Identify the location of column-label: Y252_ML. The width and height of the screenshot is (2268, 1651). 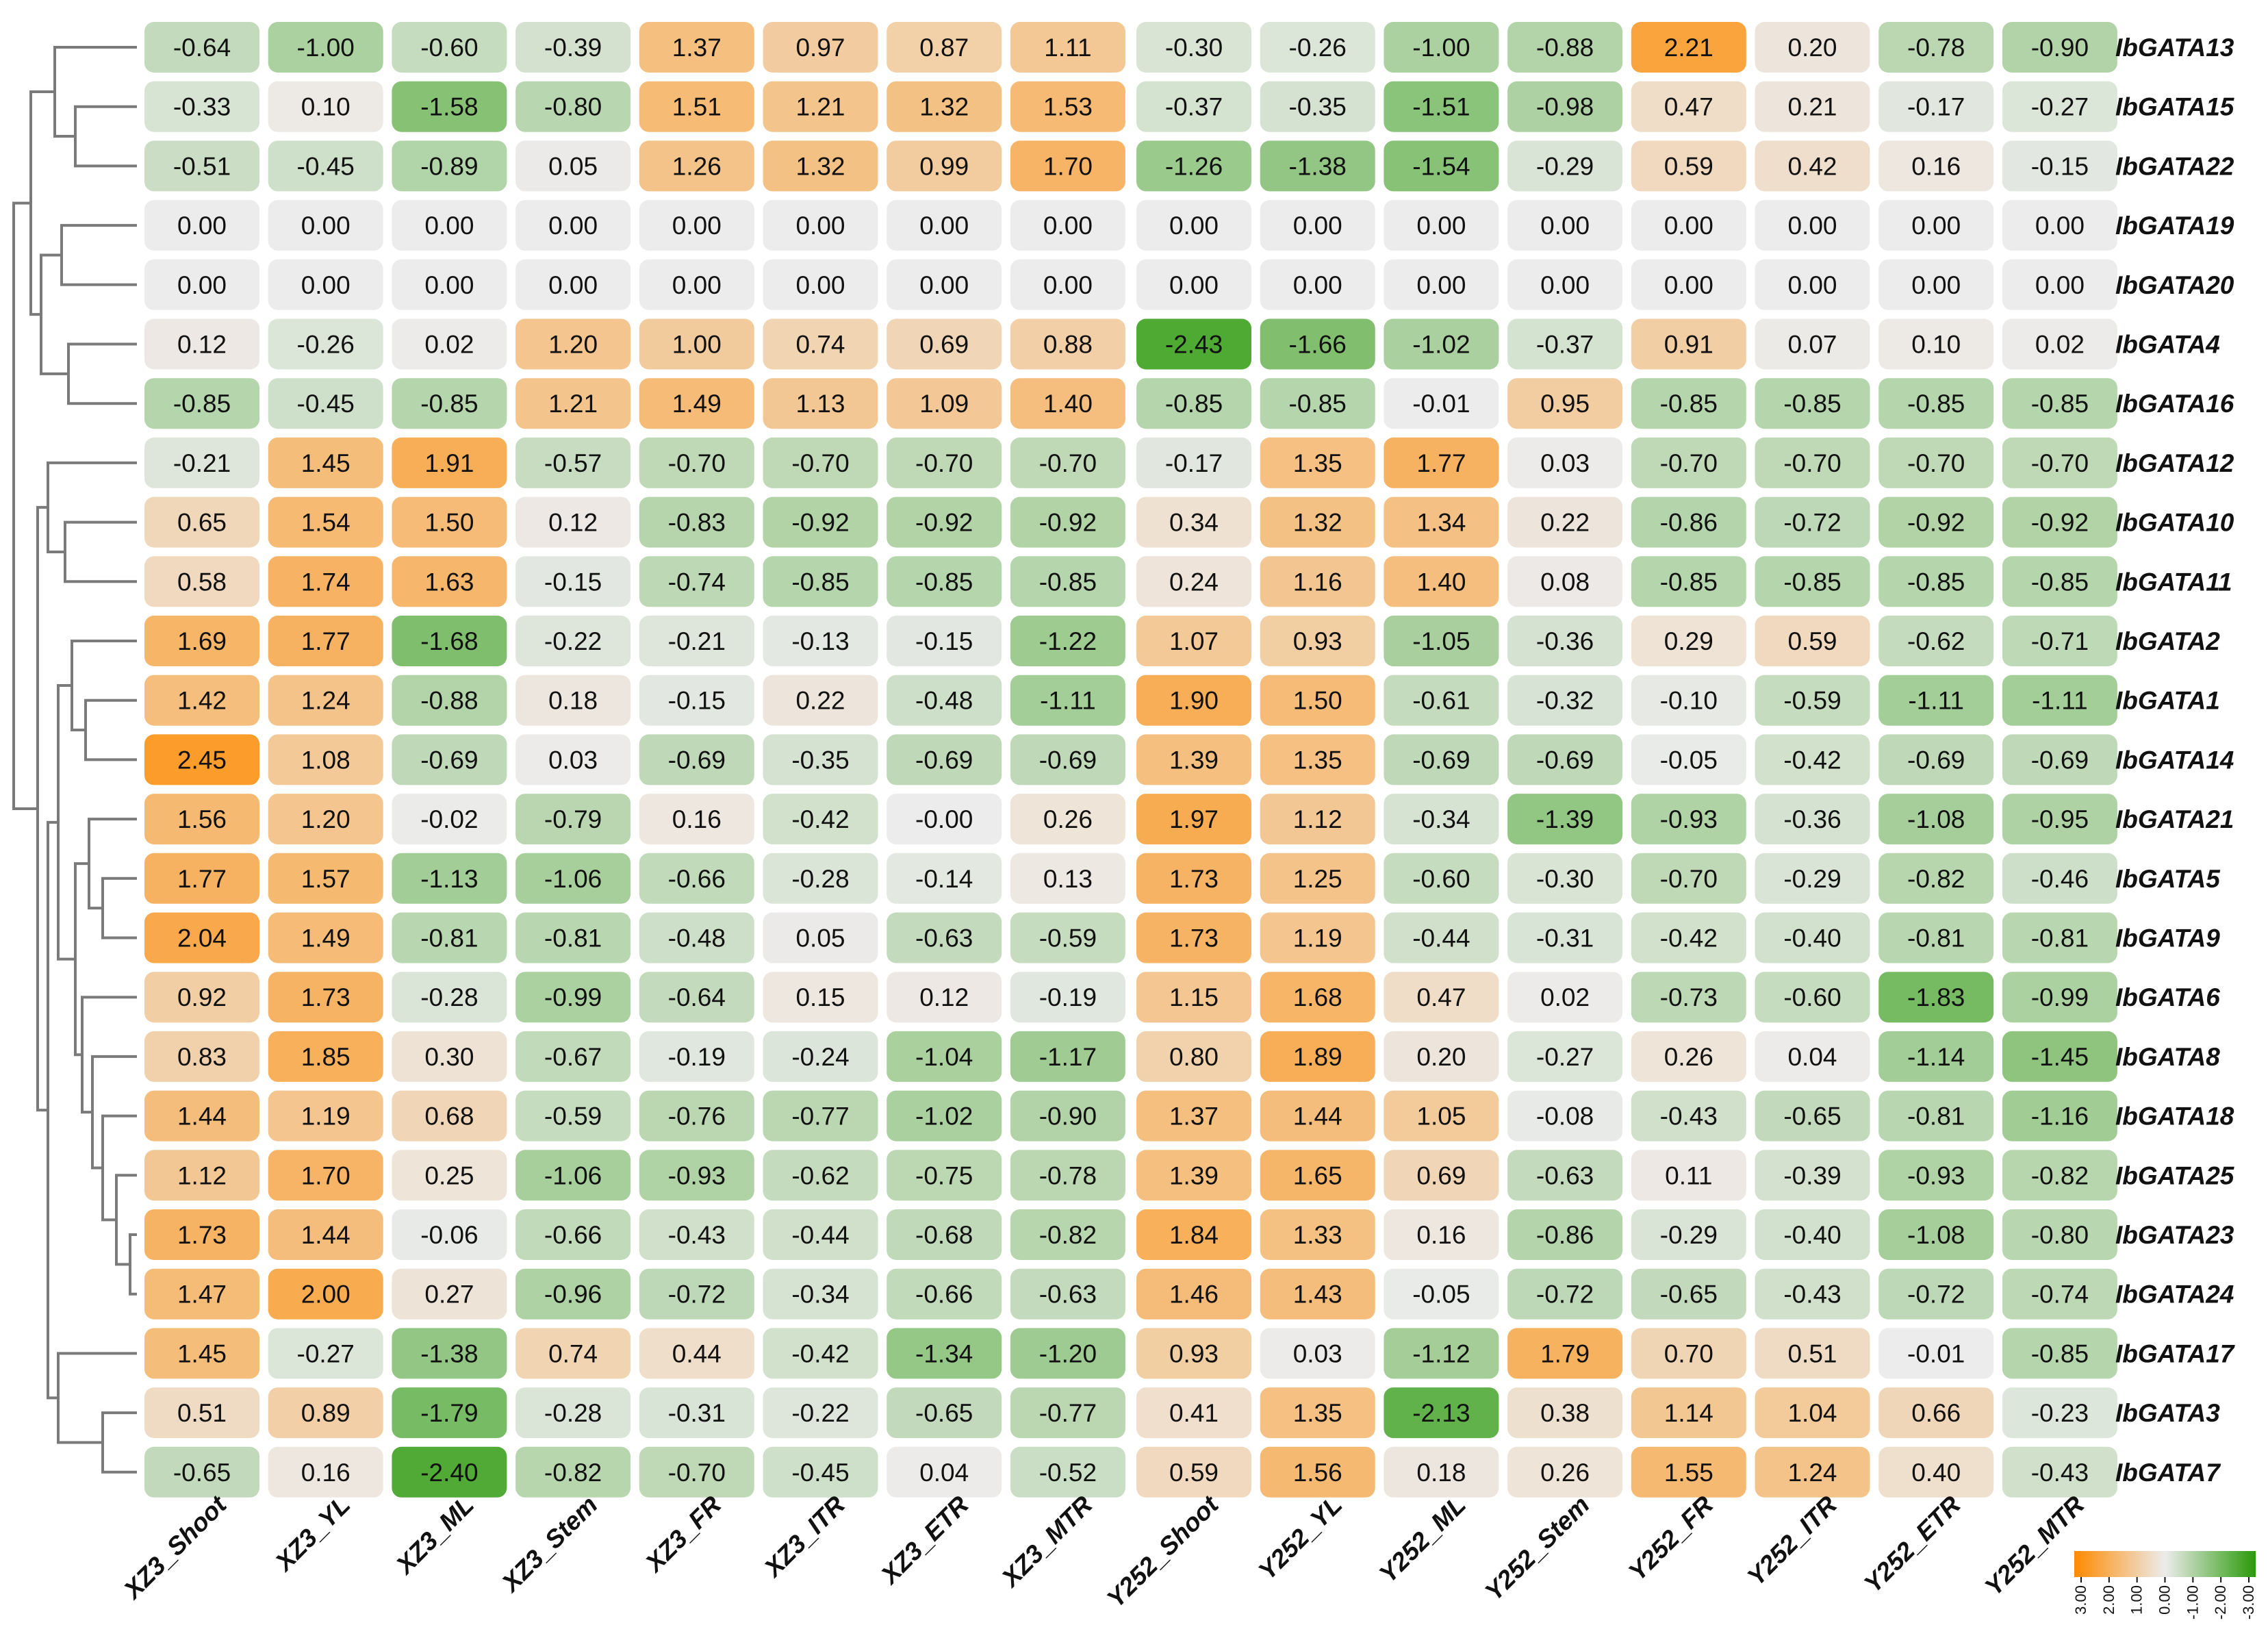
(1422, 1539).